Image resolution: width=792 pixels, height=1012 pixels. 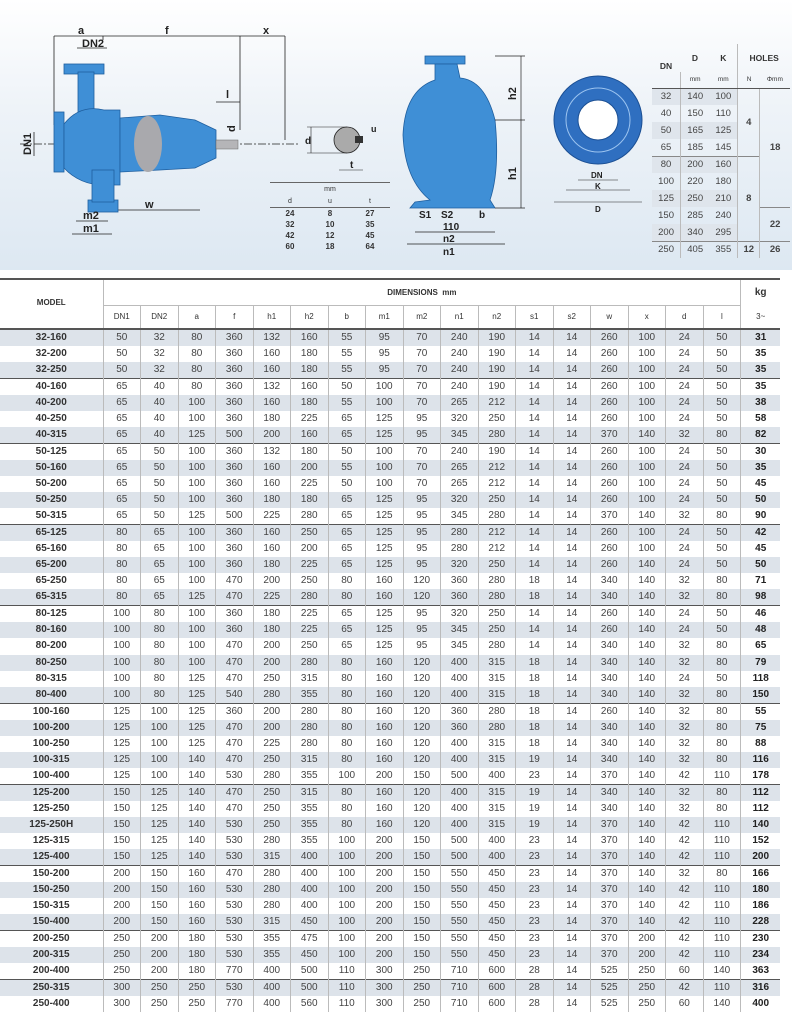 What do you see at coordinates (723, 198) in the screenshot?
I see `flange-table-cell: 210` at bounding box center [723, 198].